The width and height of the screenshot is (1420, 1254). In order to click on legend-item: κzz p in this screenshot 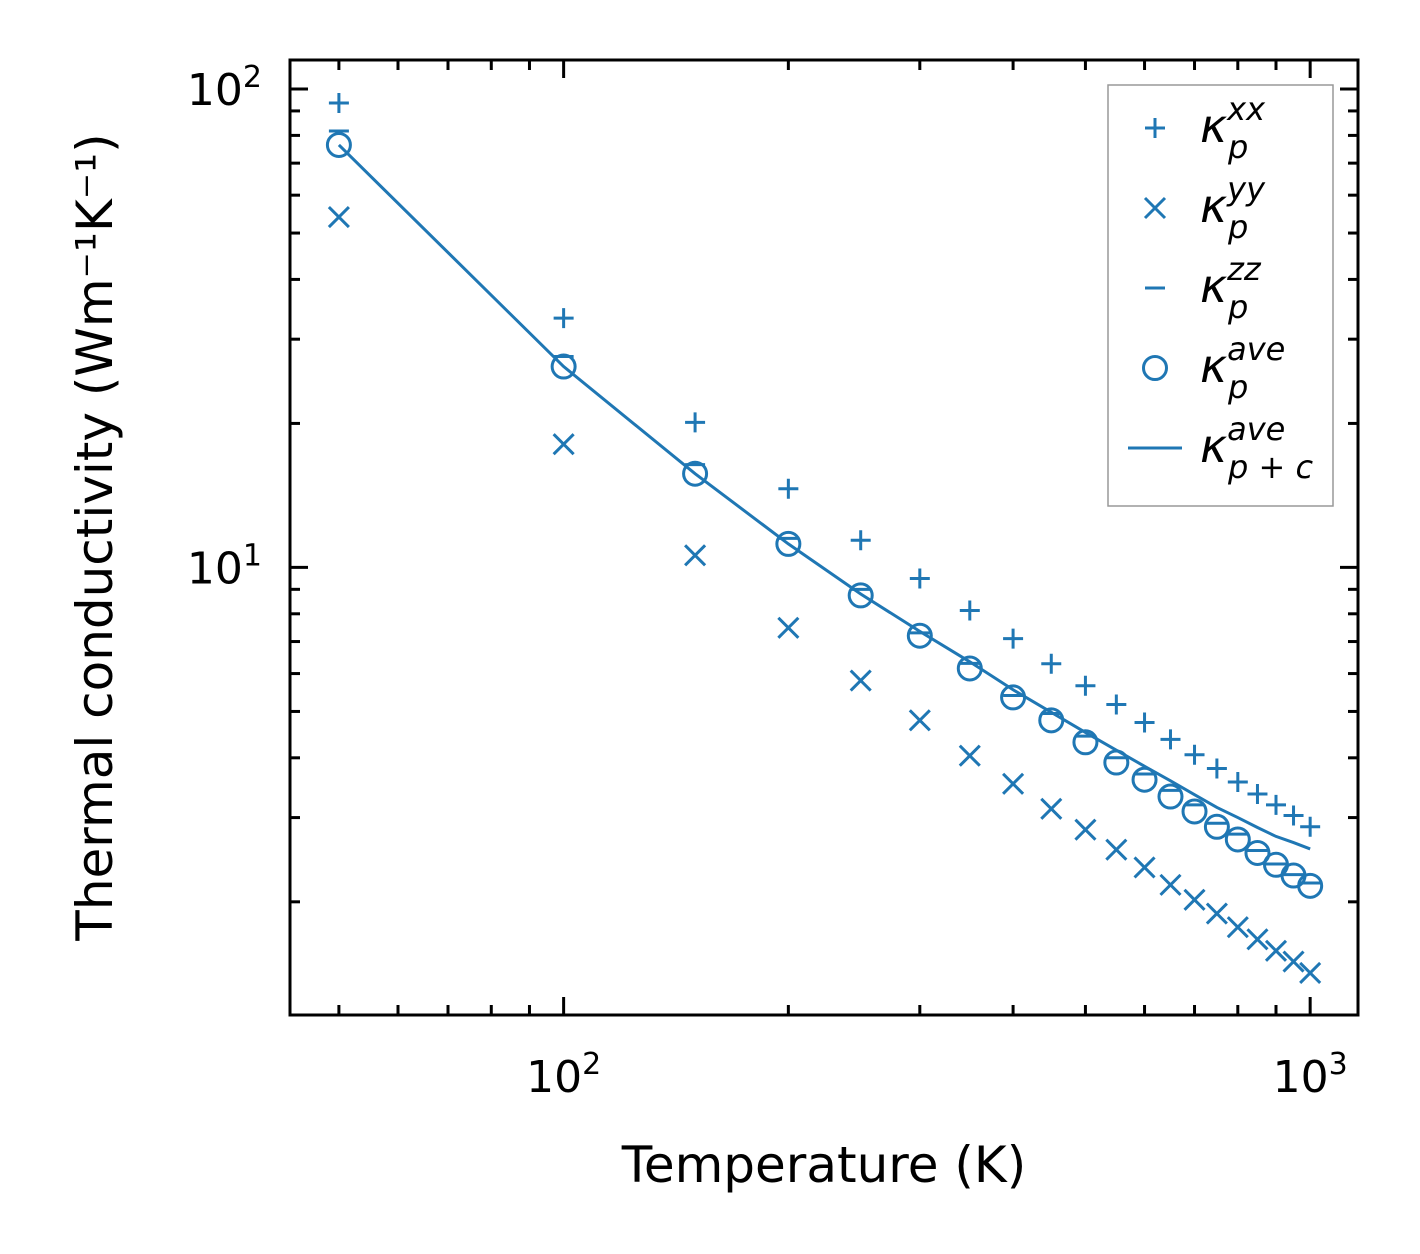, I will do `click(1203, 288)`.